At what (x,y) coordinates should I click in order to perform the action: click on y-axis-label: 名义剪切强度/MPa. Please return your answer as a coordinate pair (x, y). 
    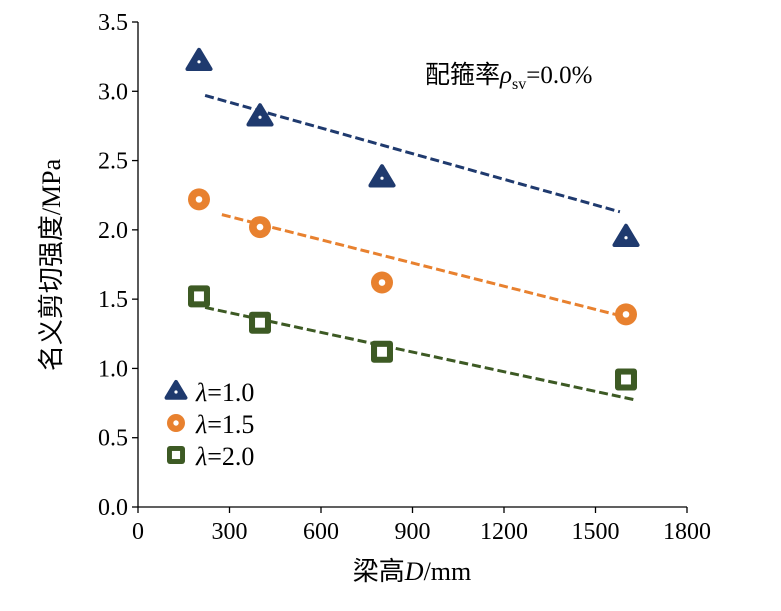
    Looking at the image, I should click on (51, 264).